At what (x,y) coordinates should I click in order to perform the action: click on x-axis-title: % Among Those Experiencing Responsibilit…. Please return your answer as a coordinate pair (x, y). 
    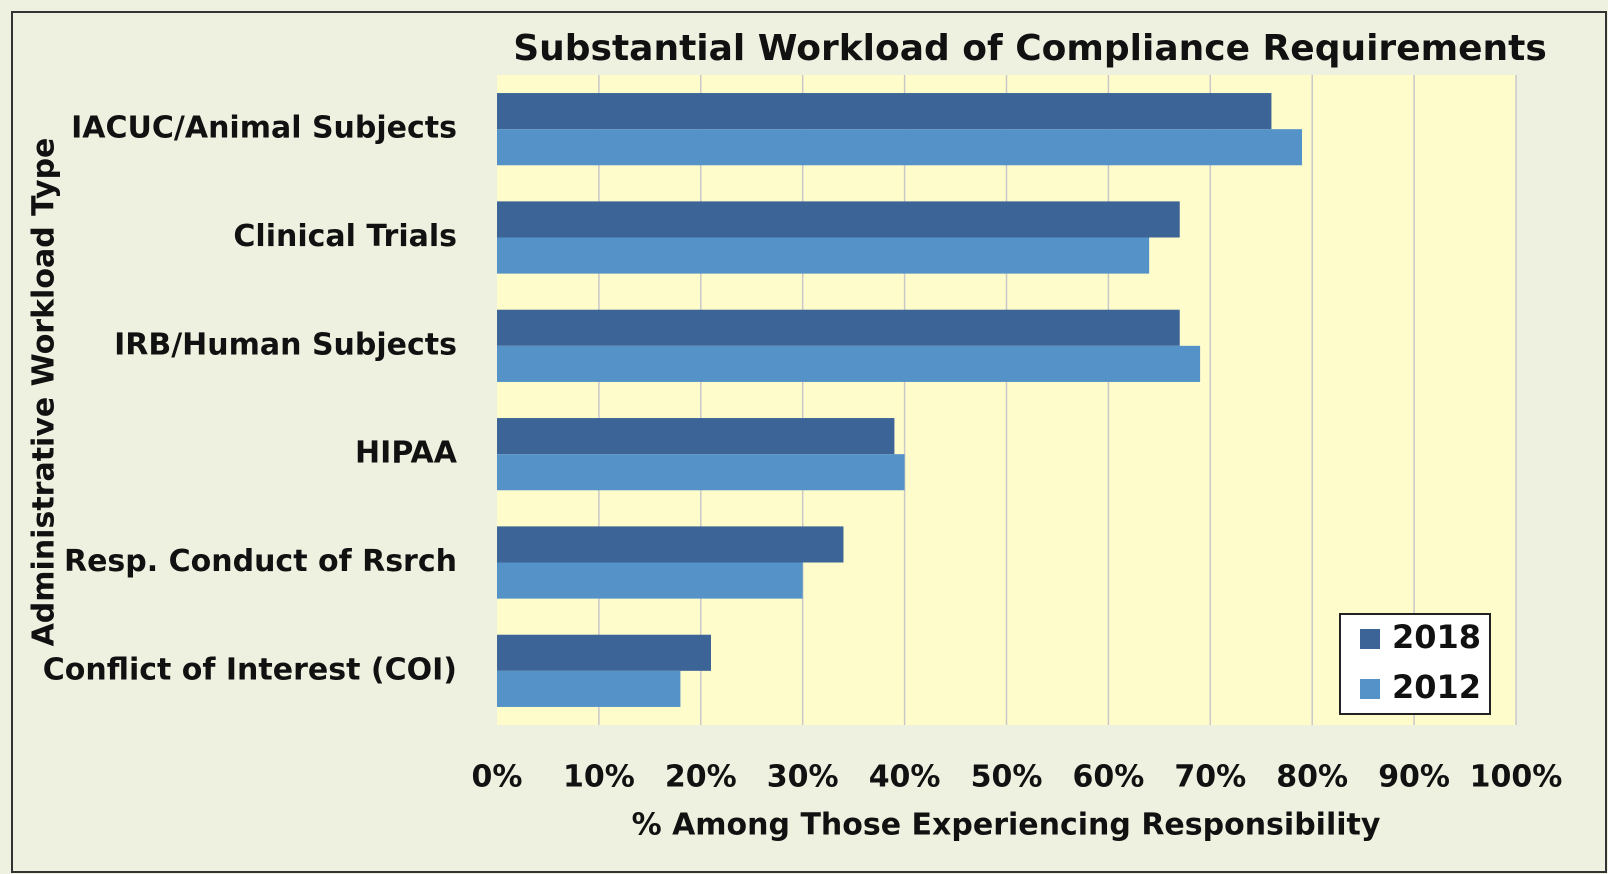
    Looking at the image, I should click on (1006, 825).